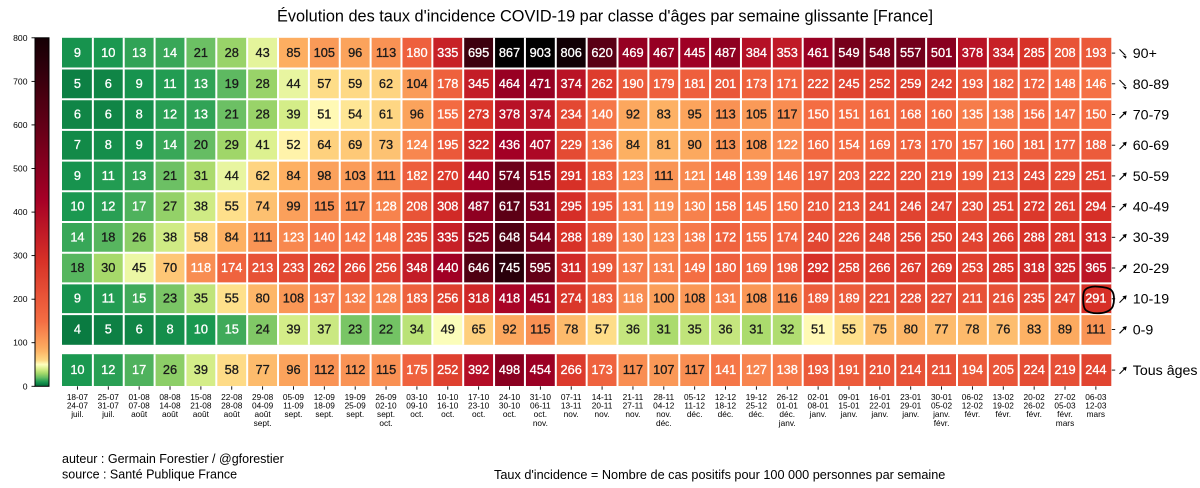 This screenshot has height=488, width=1200. I want to click on svg-text: 500, so click(20, 169).